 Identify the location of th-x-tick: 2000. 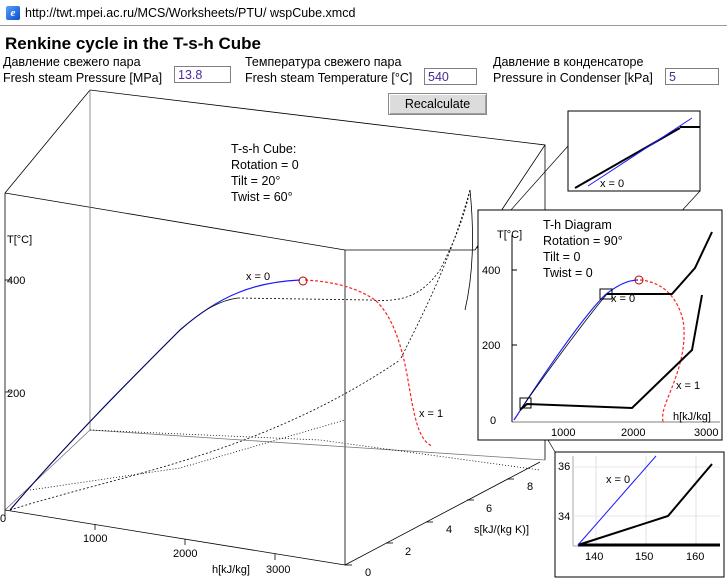
(633, 433).